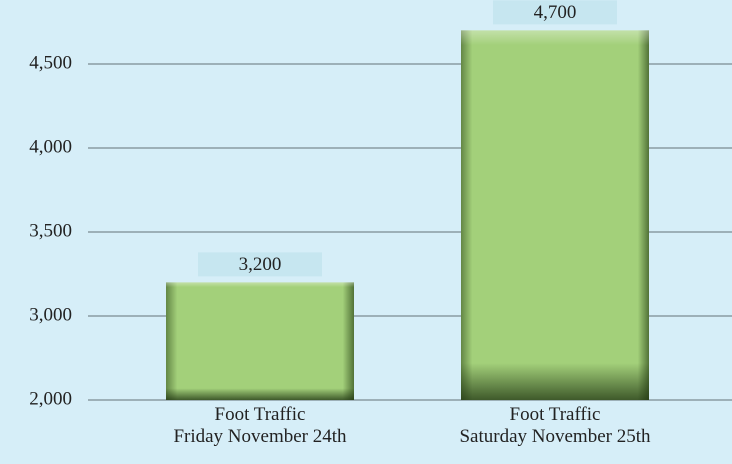  What do you see at coordinates (50, 62) in the screenshot?
I see `y-tick-label: 4,500` at bounding box center [50, 62].